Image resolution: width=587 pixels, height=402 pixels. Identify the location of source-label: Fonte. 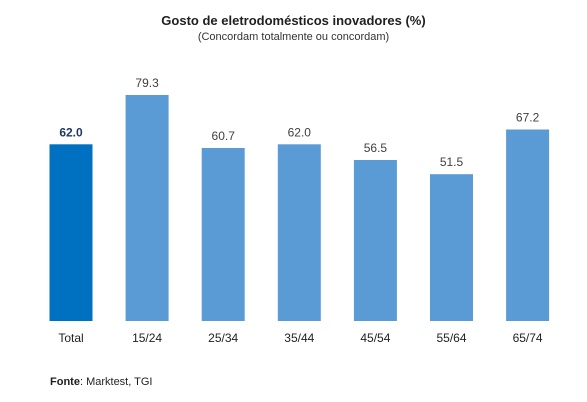
(65, 382).